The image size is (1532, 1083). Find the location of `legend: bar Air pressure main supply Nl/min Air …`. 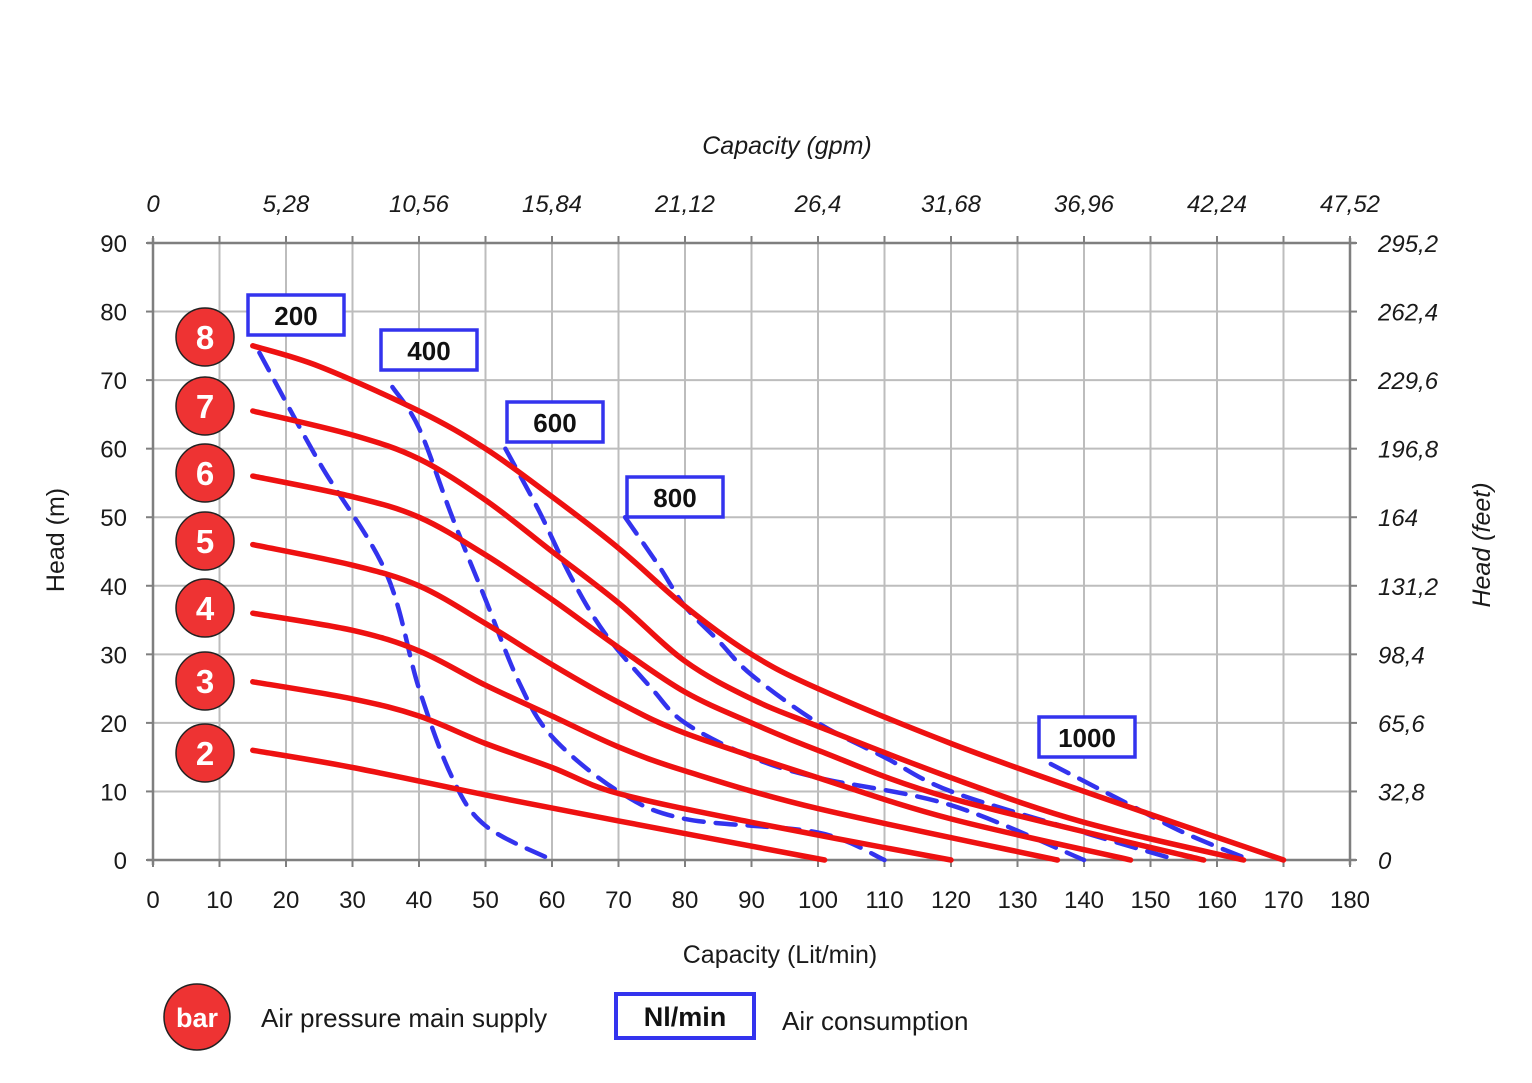

legend: bar Air pressure main supply Nl/min Air … is located at coordinates (565, 1017).